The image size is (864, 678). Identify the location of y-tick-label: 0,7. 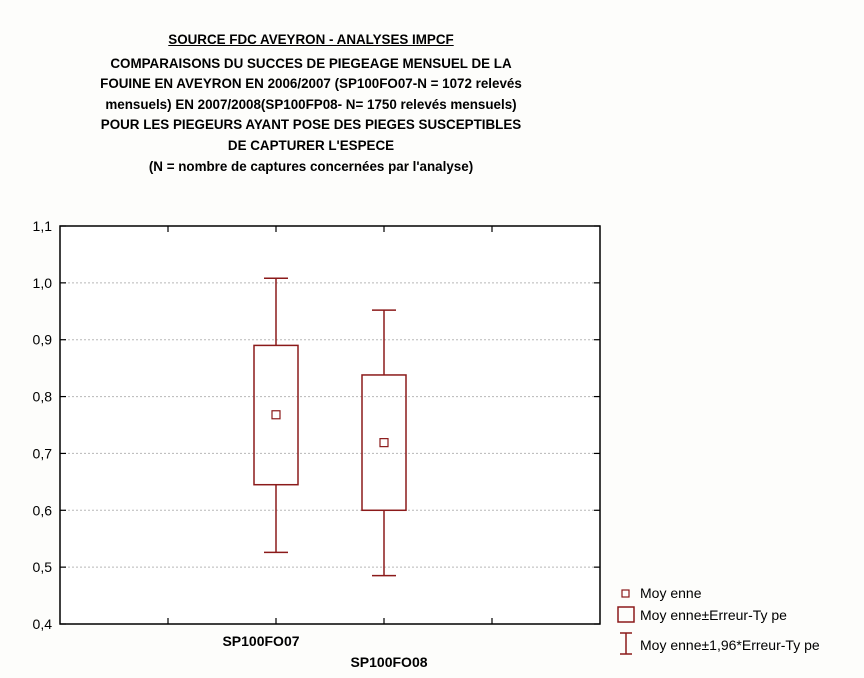
(43, 453).